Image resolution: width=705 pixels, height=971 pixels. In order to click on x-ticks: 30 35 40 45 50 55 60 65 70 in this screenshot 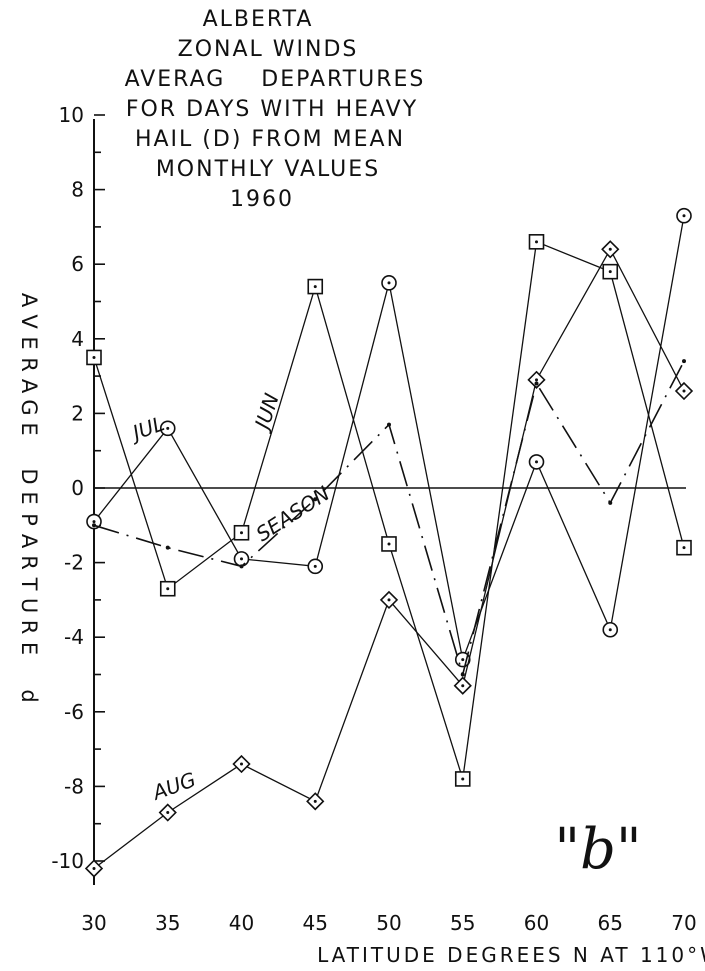, I will do `click(388, 923)`.